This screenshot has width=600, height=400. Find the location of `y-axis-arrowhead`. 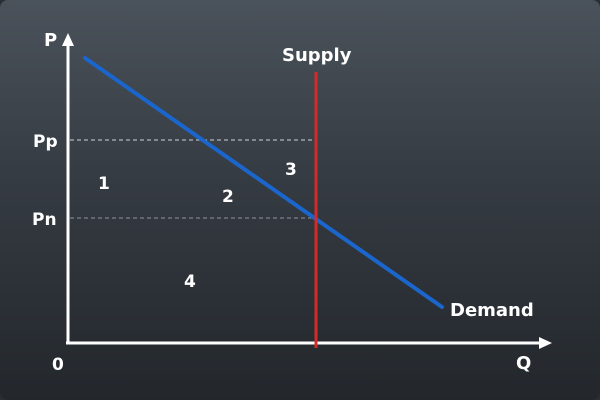

y-axis-arrowhead is located at coordinates (68, 39).